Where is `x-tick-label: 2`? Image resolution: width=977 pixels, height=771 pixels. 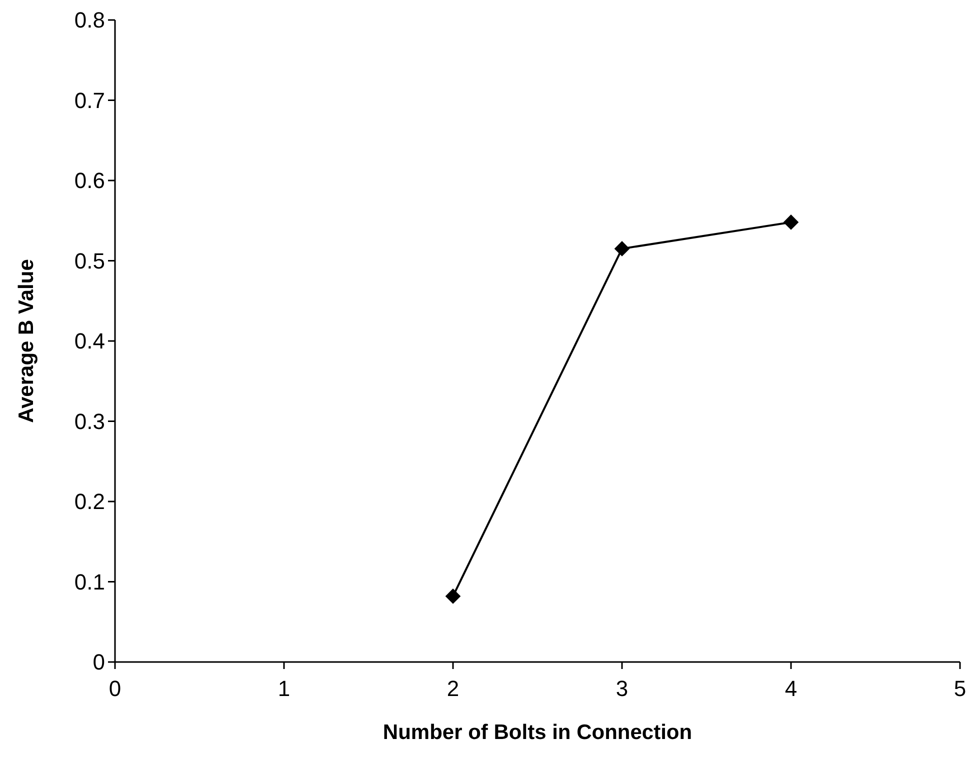 x-tick-label: 2 is located at coordinates (453, 688).